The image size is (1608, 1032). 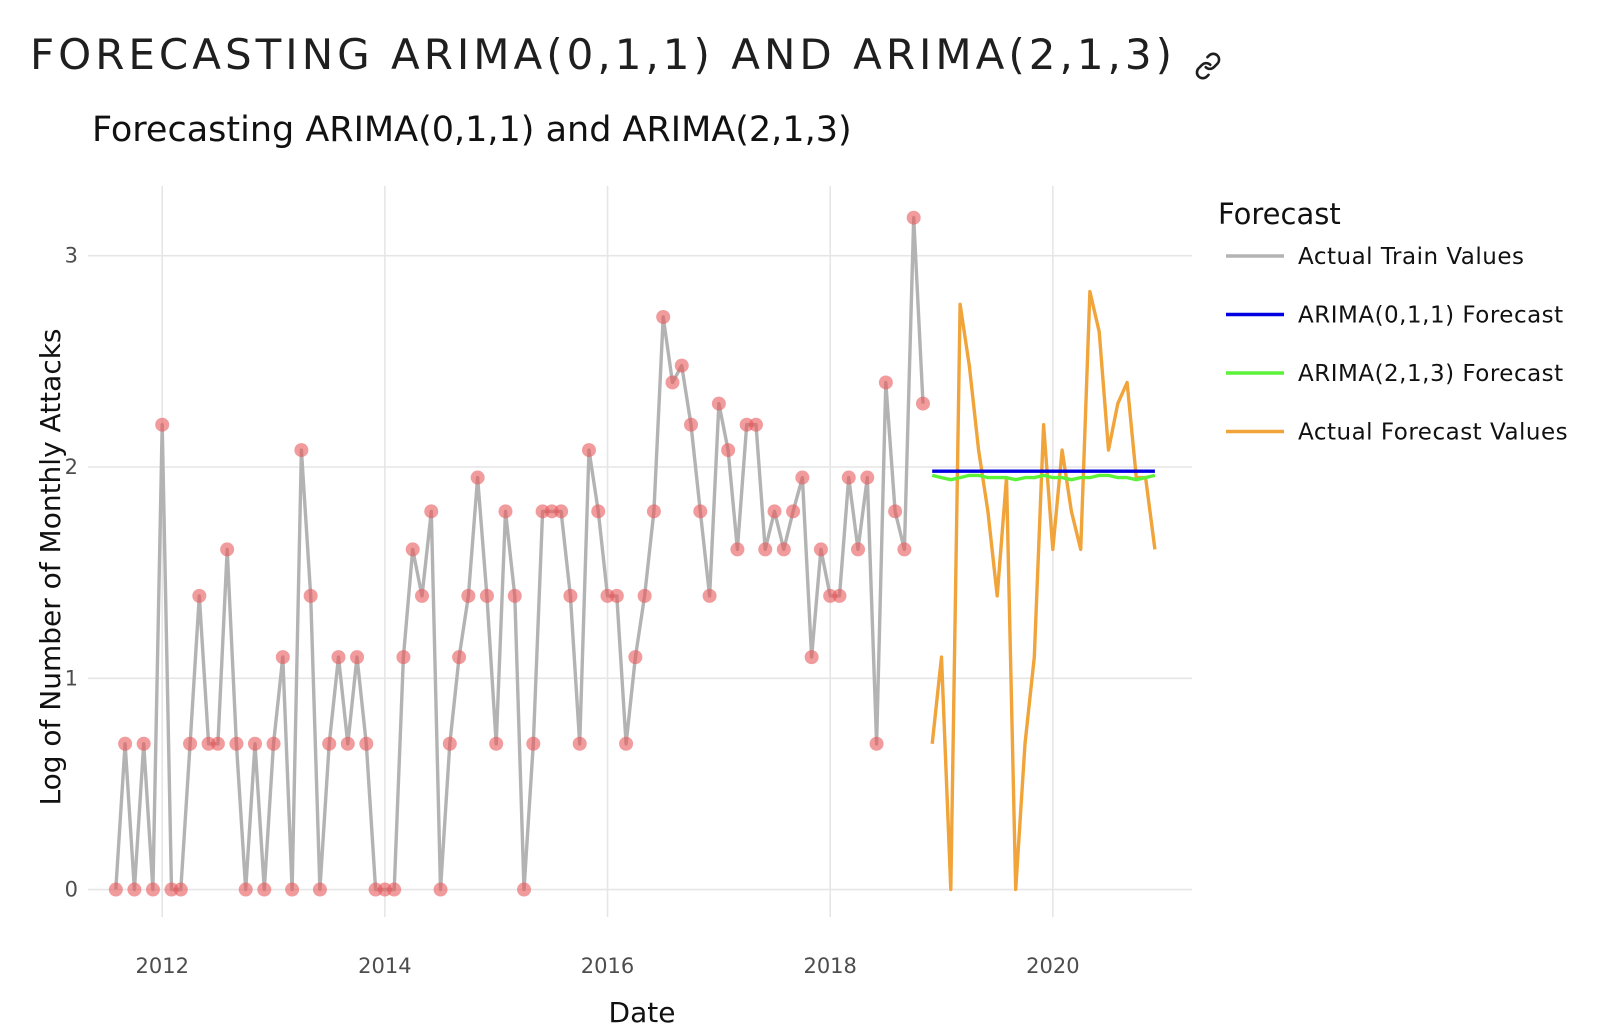 What do you see at coordinates (50, 566) in the screenshot?
I see `y-axis-title: Log of Number of Monthly Attacks` at bounding box center [50, 566].